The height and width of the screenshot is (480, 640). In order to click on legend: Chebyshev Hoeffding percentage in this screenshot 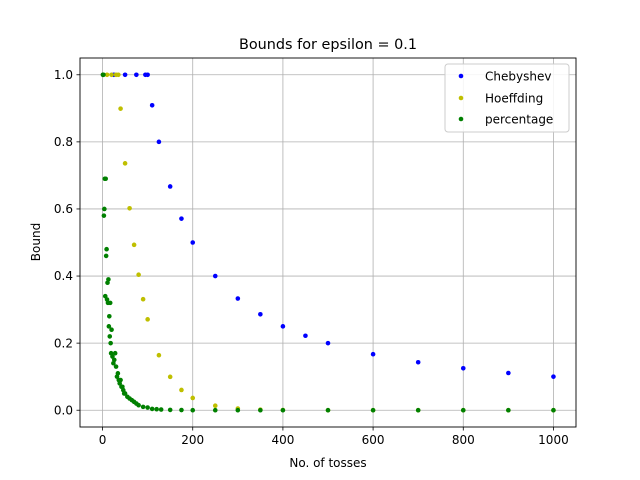, I will do `click(507, 98)`.